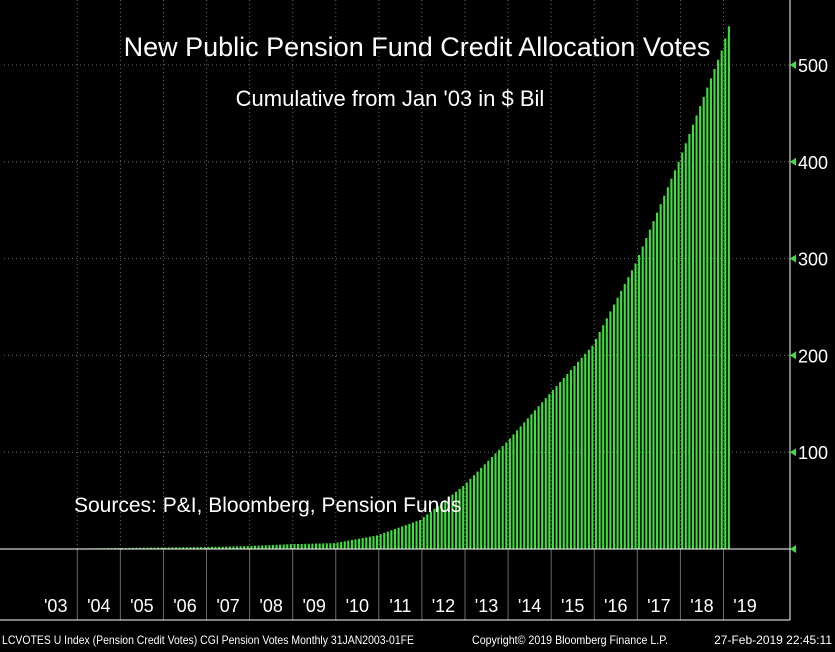  What do you see at coordinates (744, 606) in the screenshot?
I see `x-tick-label: '19` at bounding box center [744, 606].